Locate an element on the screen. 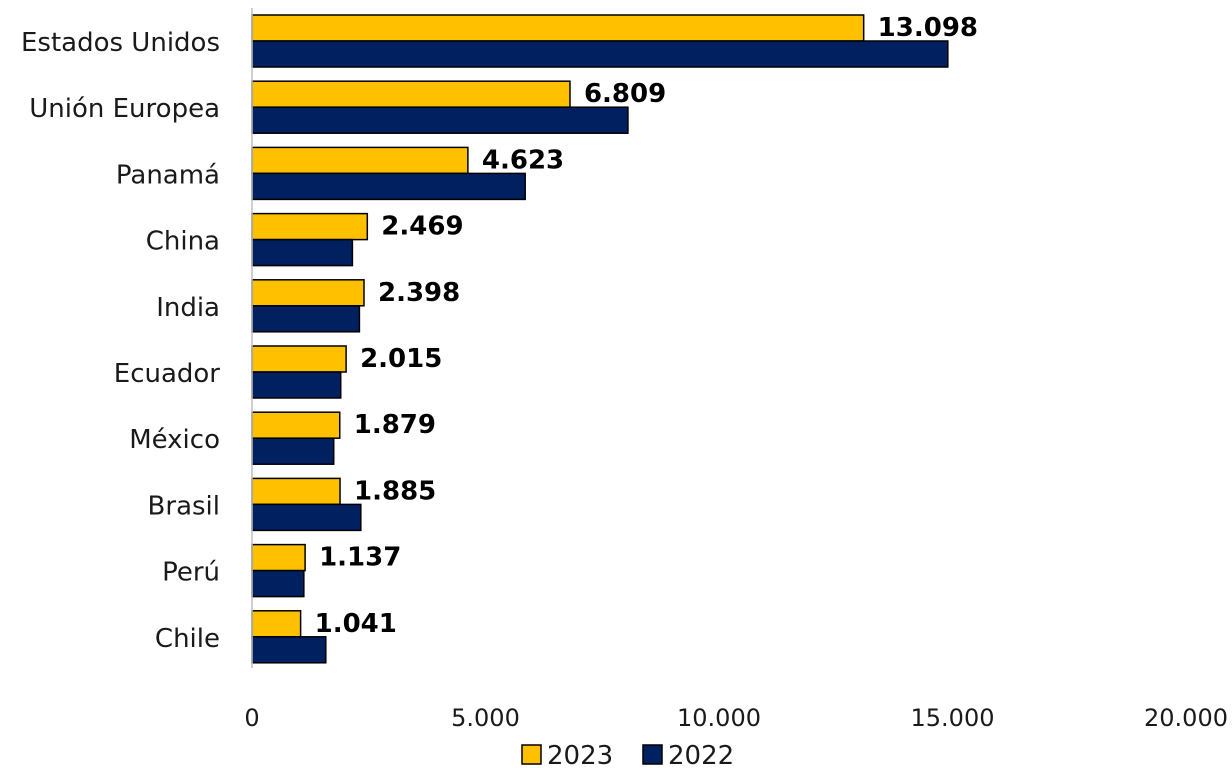 This screenshot has height=768, width=1232. data-label-2023: 1.885 is located at coordinates (395, 491).